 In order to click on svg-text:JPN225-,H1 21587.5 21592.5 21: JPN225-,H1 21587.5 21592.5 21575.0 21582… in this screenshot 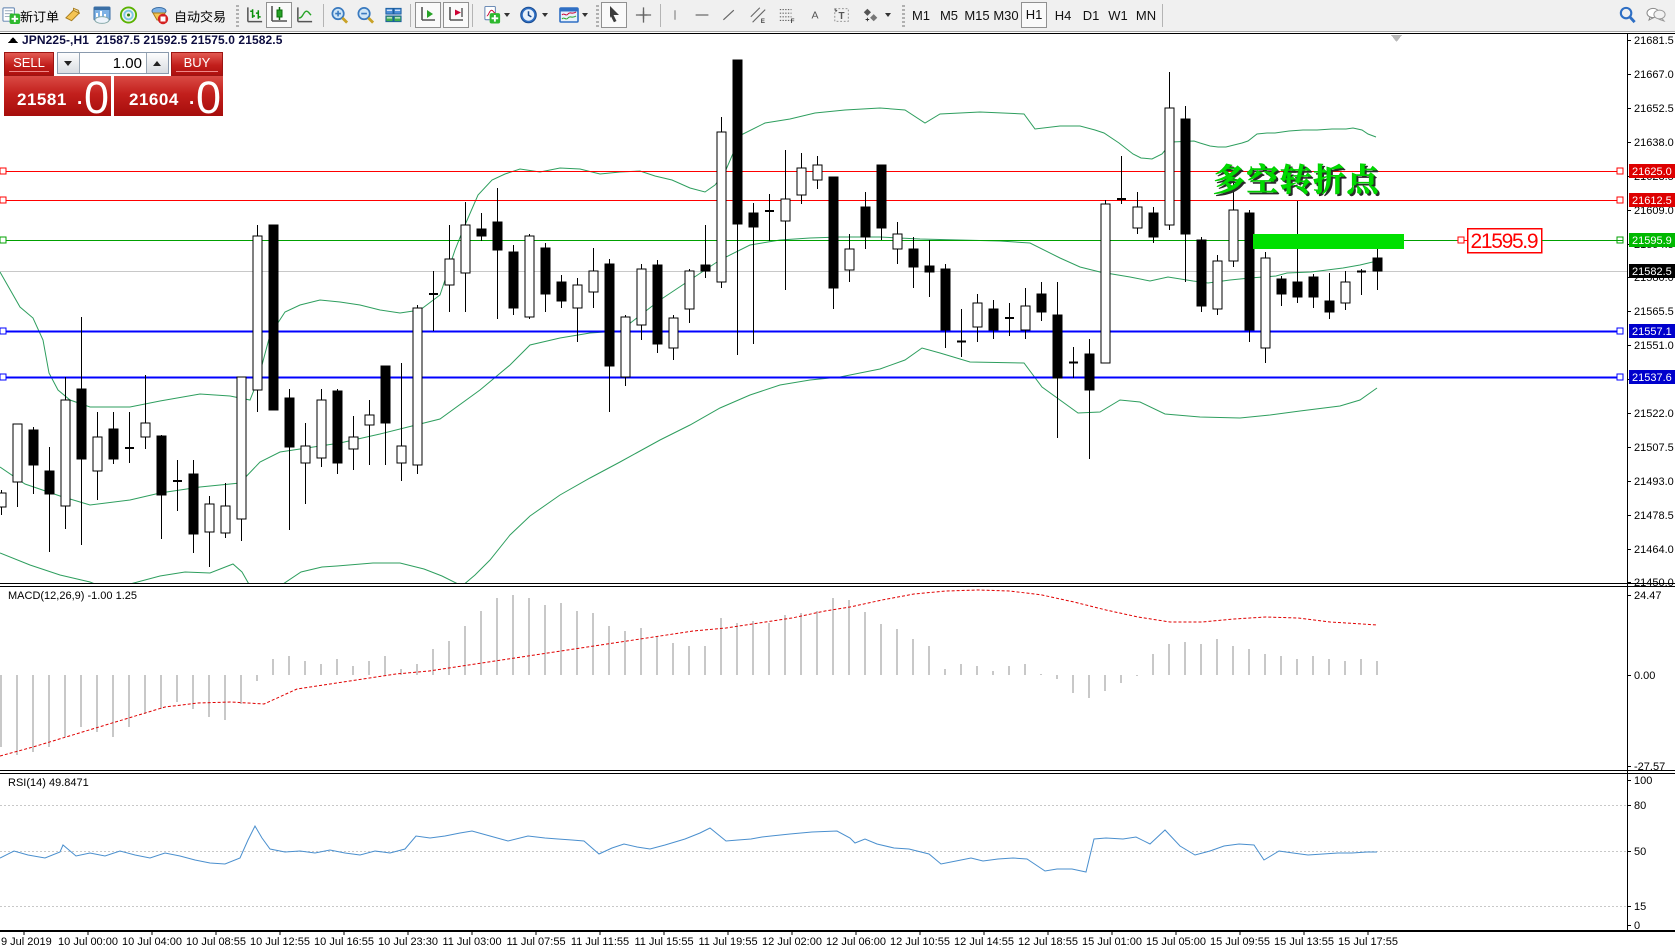, I will do `click(152, 40)`.